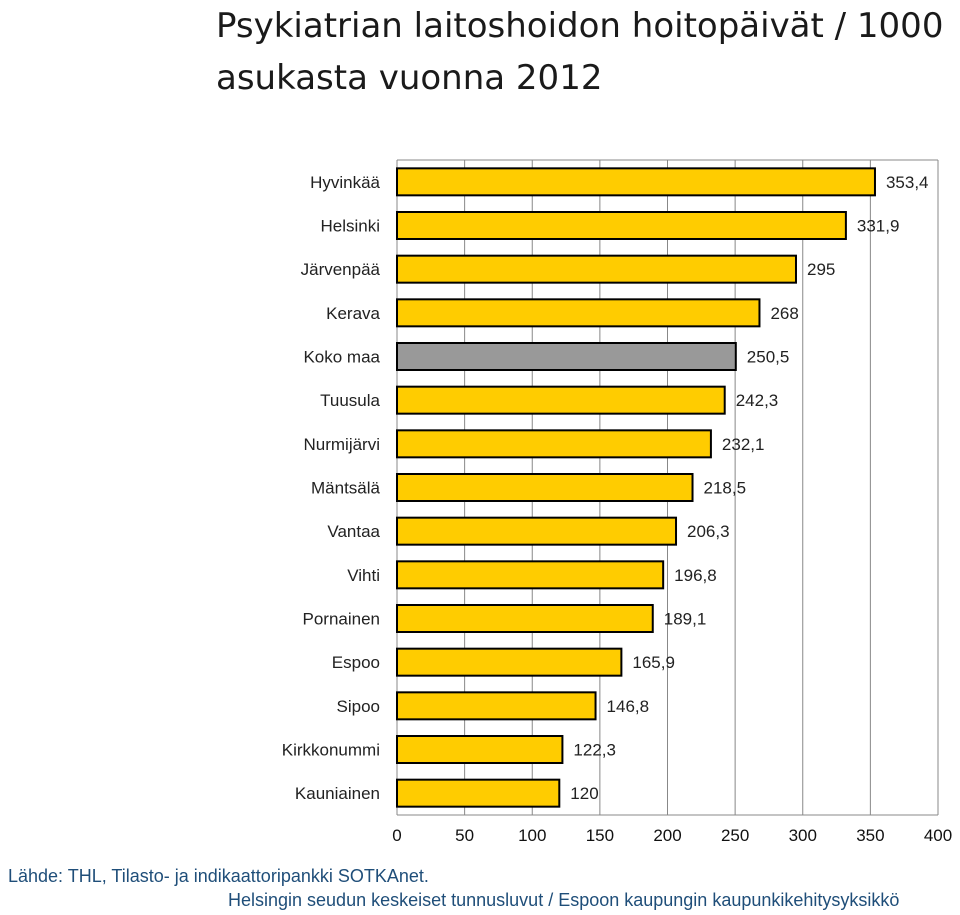  I want to click on x-tick-label: 0, so click(396, 835).